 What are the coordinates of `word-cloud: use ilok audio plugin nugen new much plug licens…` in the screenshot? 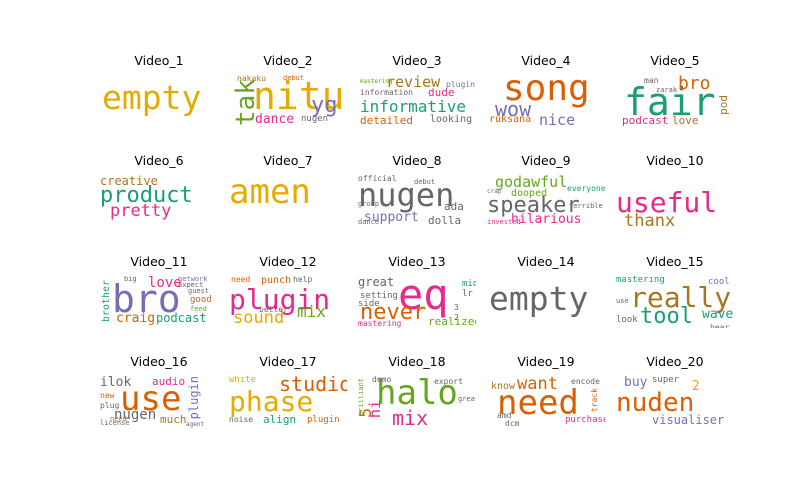 It's located at (159, 402).